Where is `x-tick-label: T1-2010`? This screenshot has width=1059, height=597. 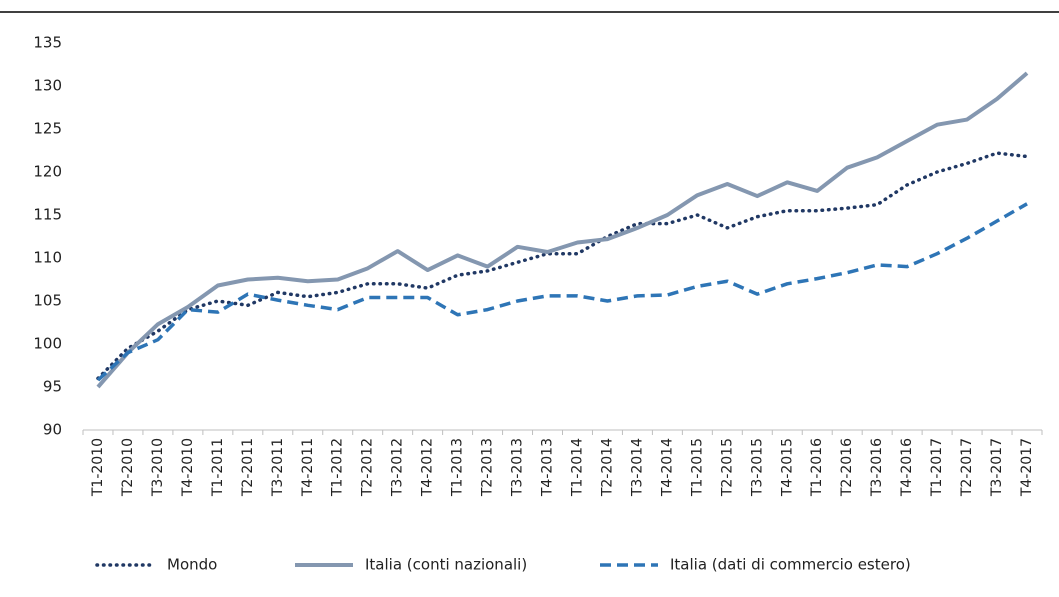
x-tick-label: T1-2010 is located at coordinates (98, 467).